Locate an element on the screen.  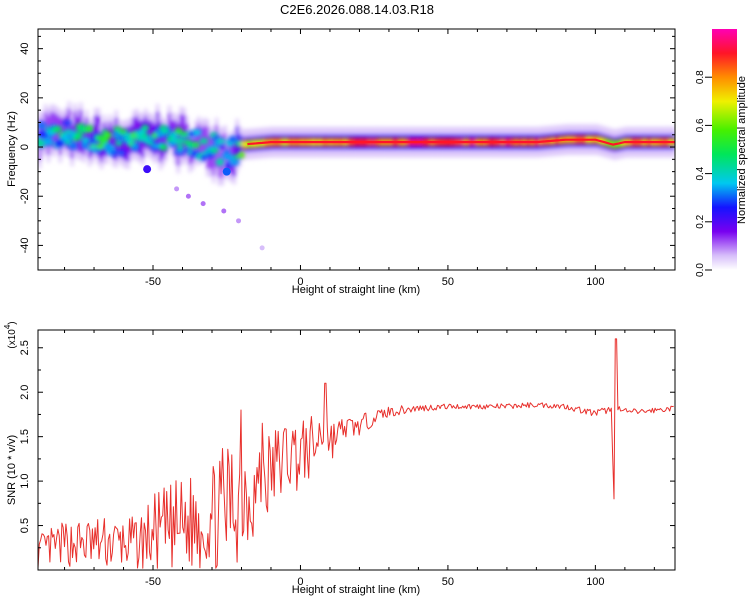
spectrogram-ridge is located at coordinates (461, 142).